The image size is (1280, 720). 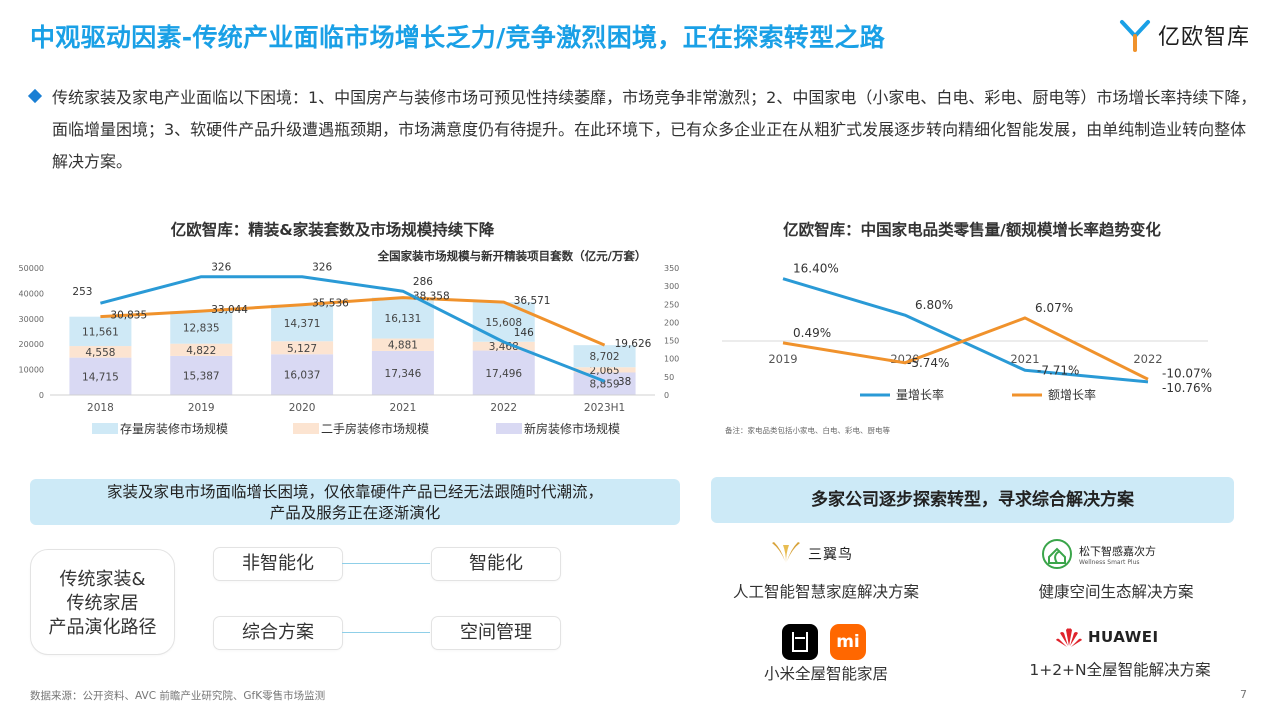 I want to click on y2-tick-label: 50, so click(x=669, y=377).